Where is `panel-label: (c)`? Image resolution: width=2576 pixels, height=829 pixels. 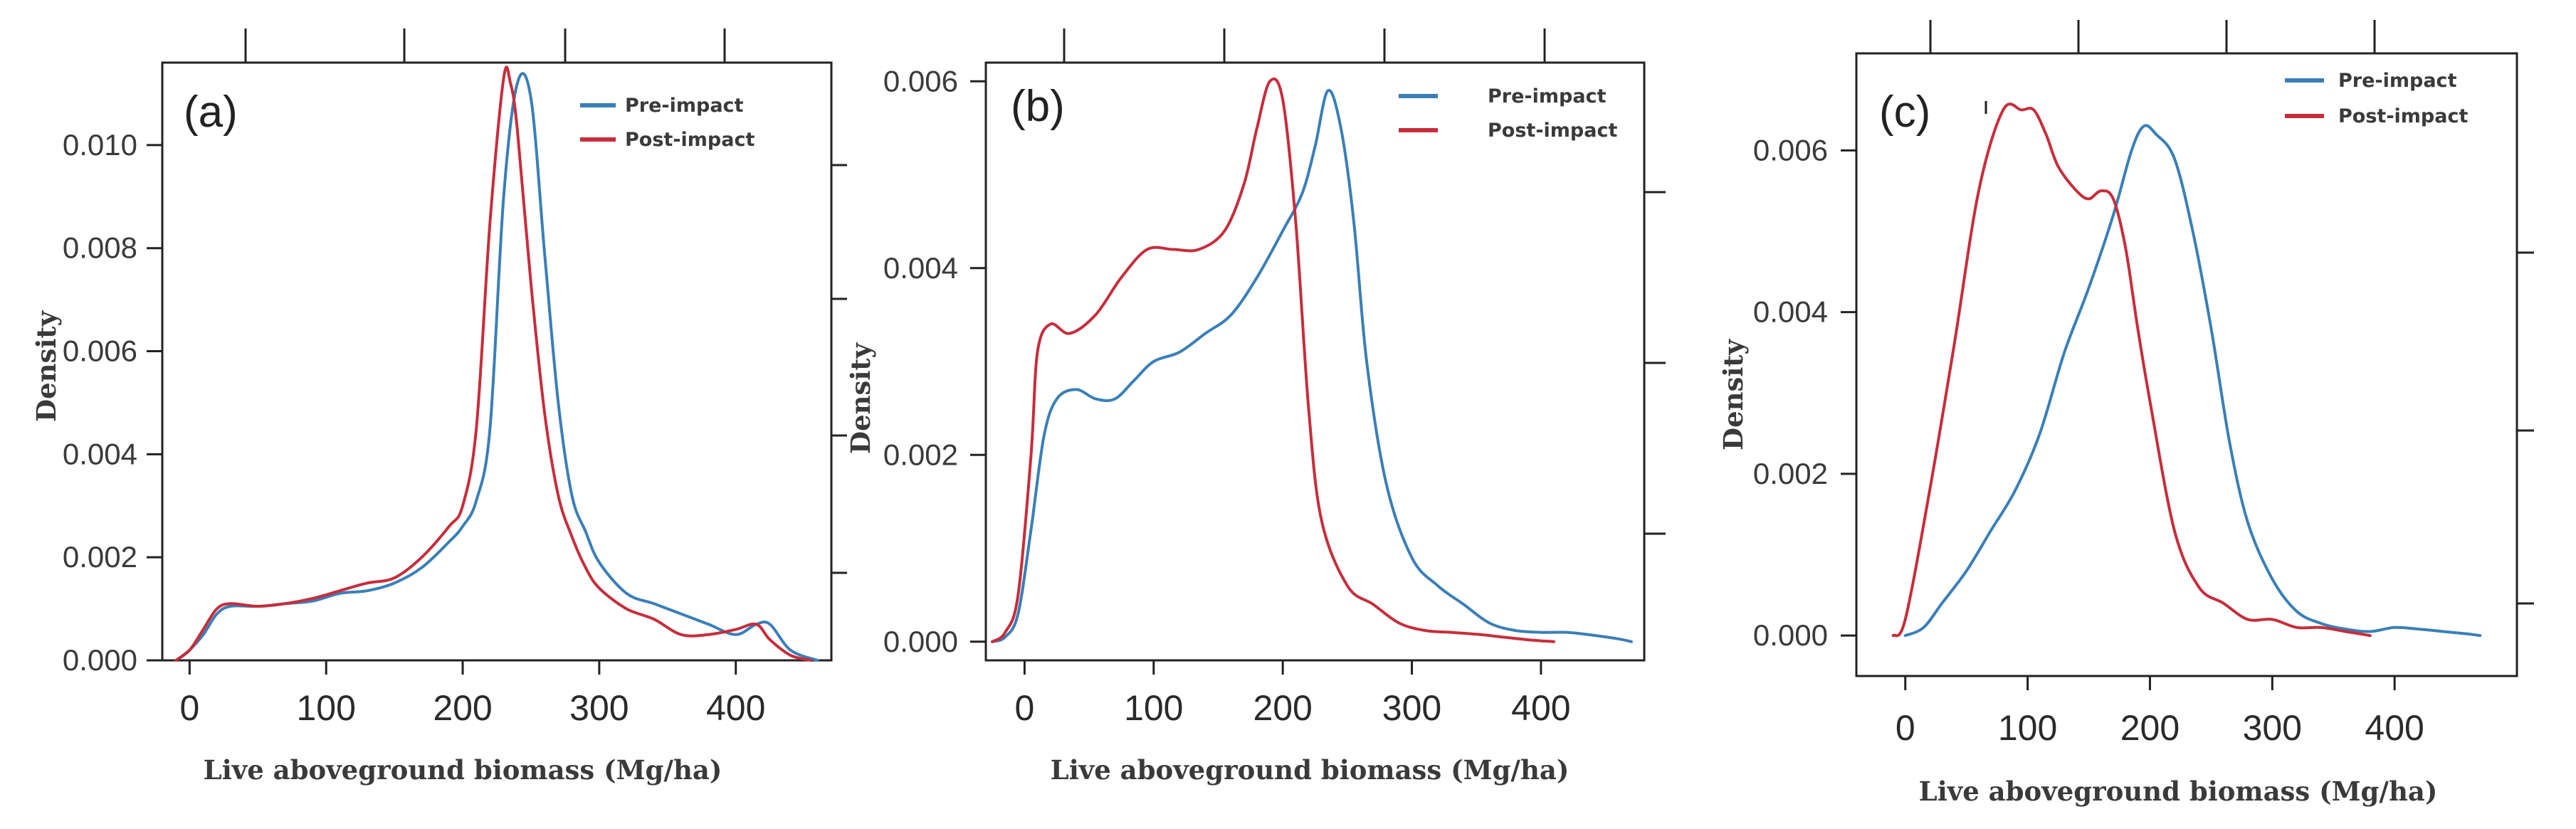
panel-label: (c) is located at coordinates (1905, 112).